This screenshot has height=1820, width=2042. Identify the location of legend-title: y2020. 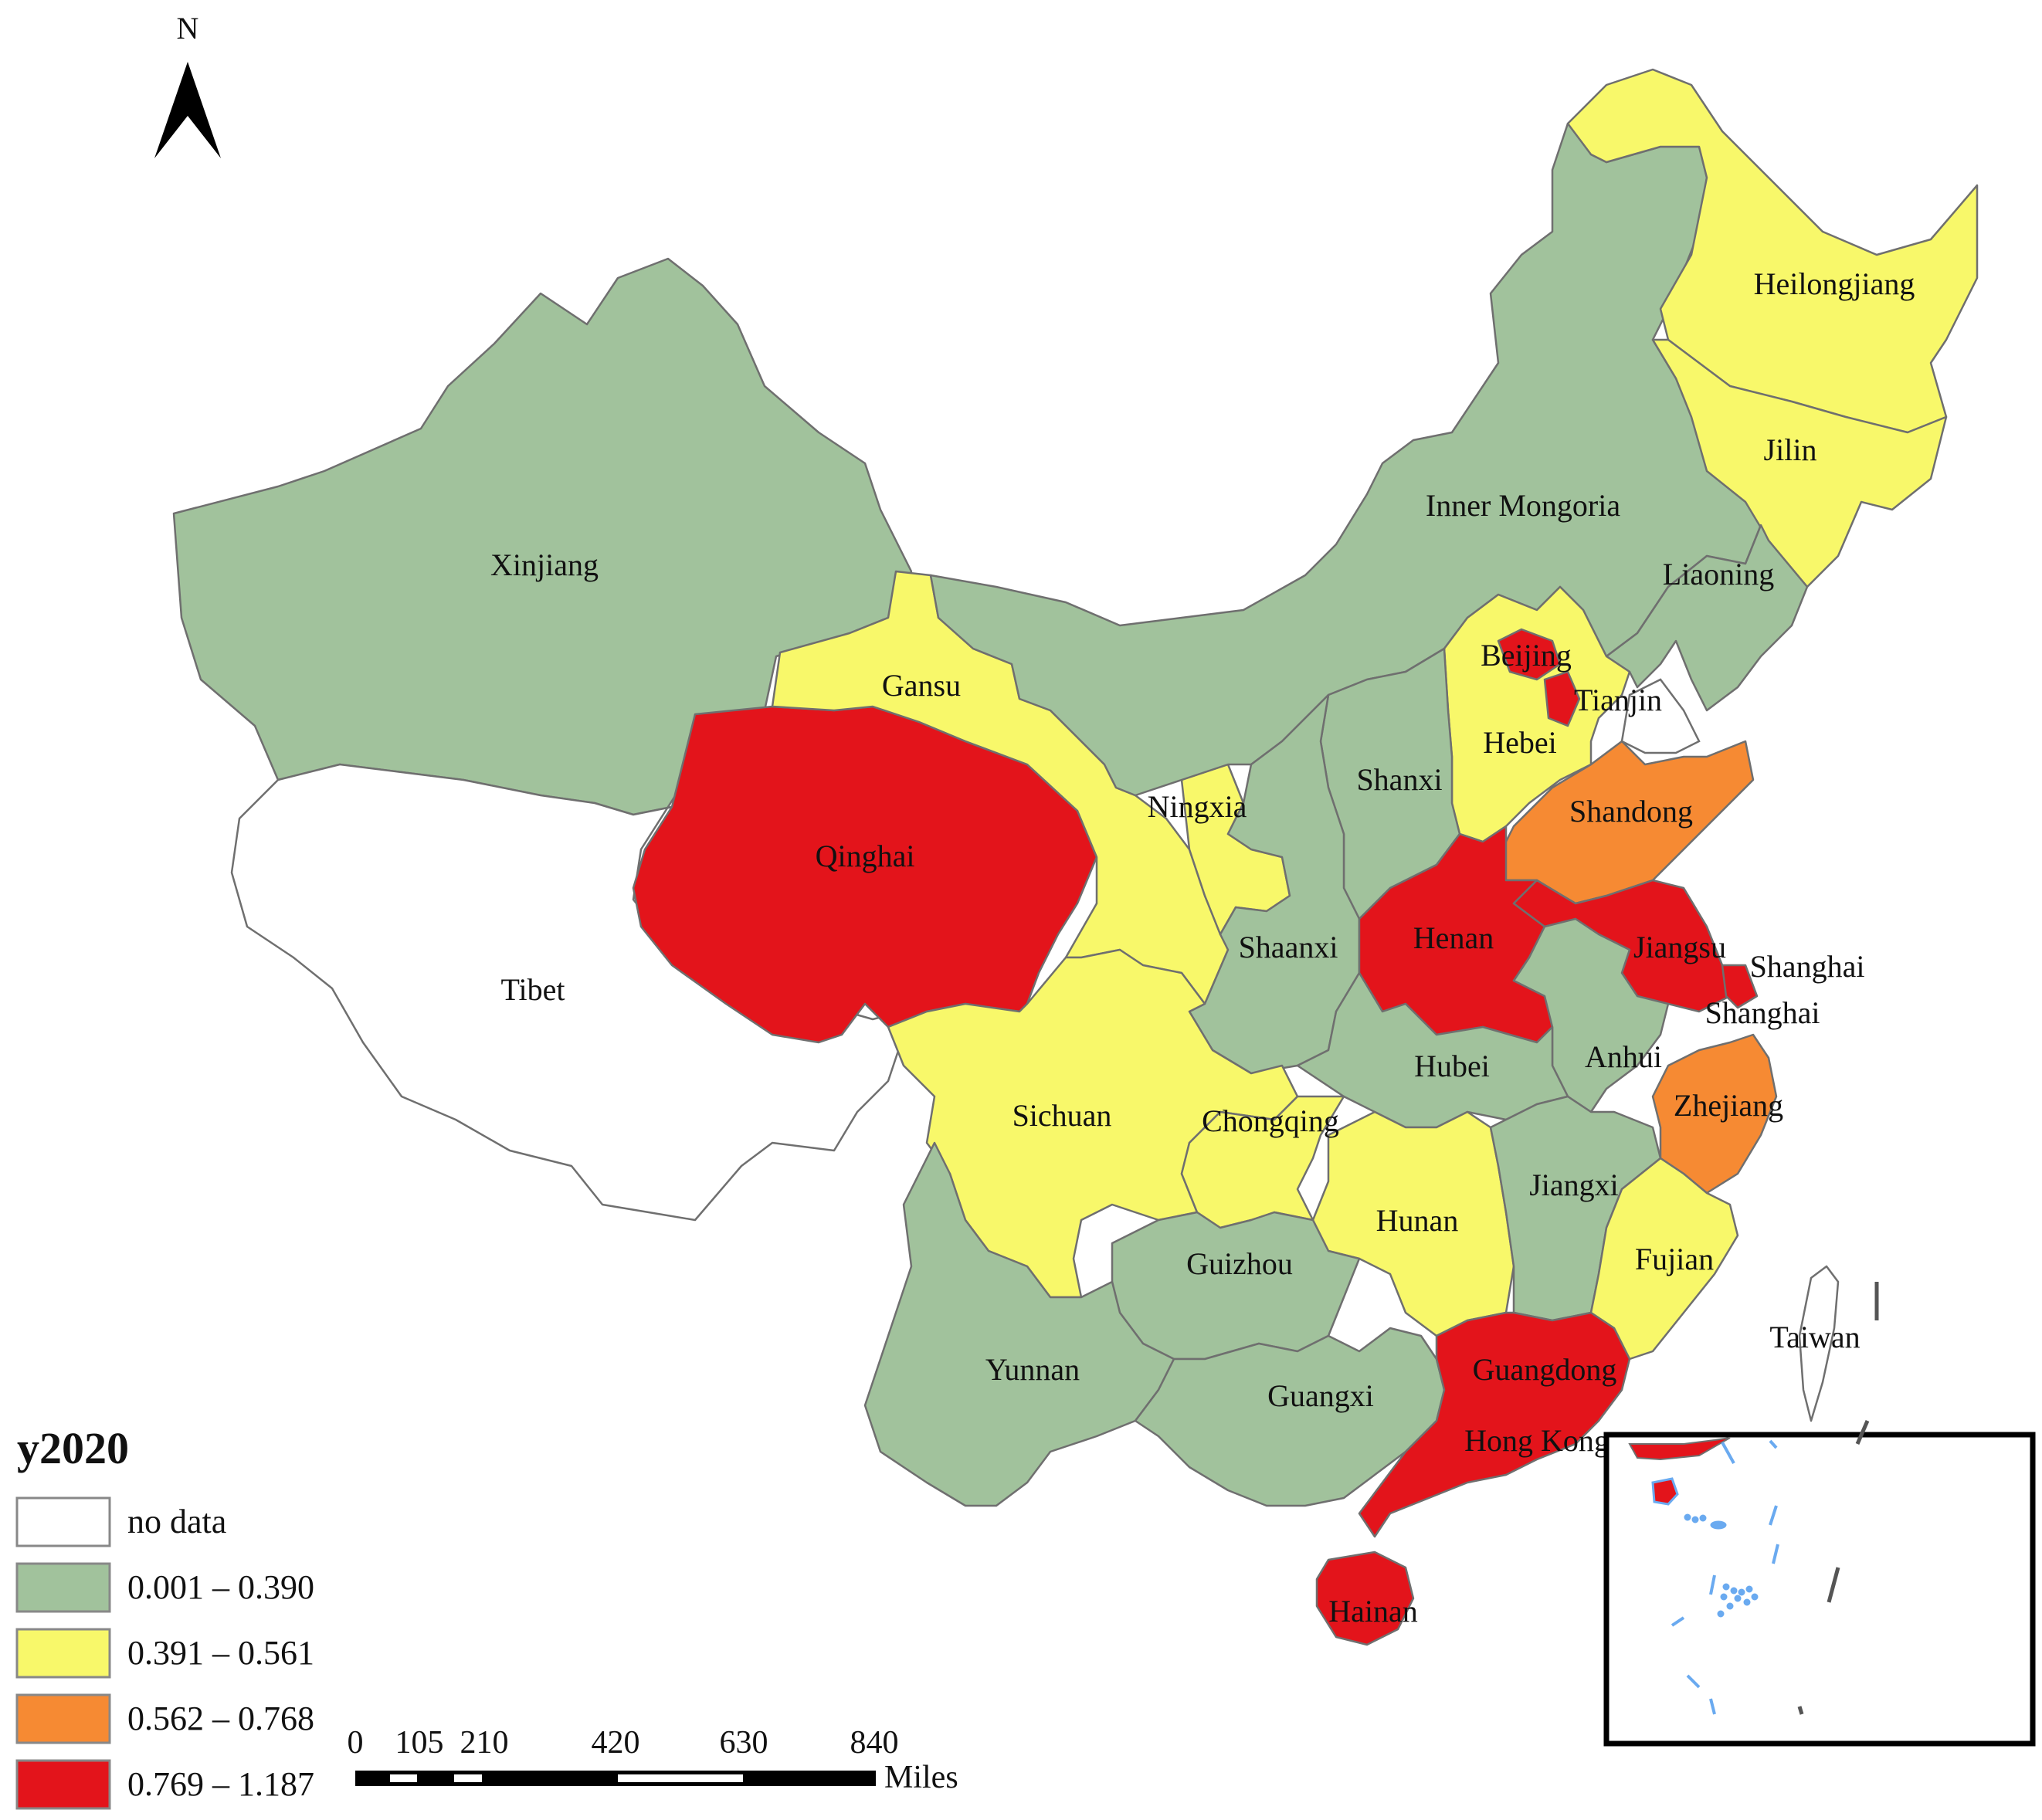
(73, 1448).